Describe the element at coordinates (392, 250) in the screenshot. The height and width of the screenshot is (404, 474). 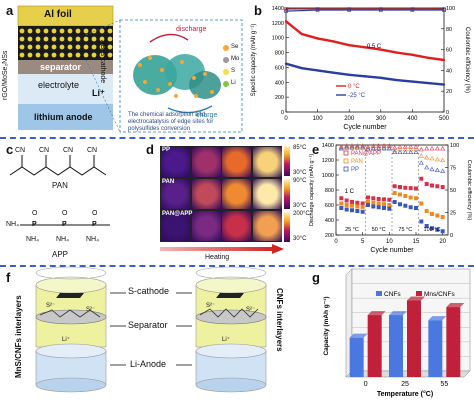
I see `x-axis-label: Cycle number` at that location.